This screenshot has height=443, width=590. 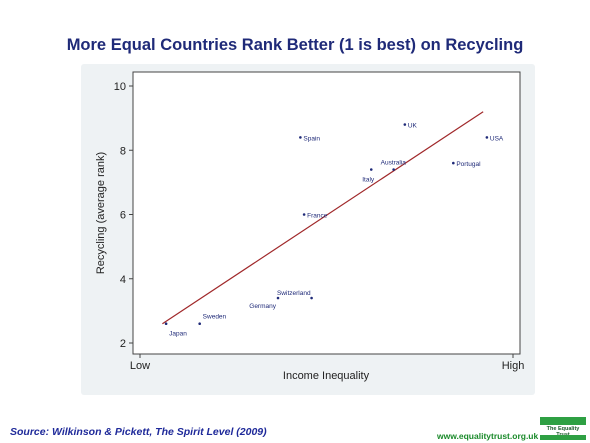 What do you see at coordinates (215, 317) in the screenshot?
I see `point-label: Sweden` at bounding box center [215, 317].